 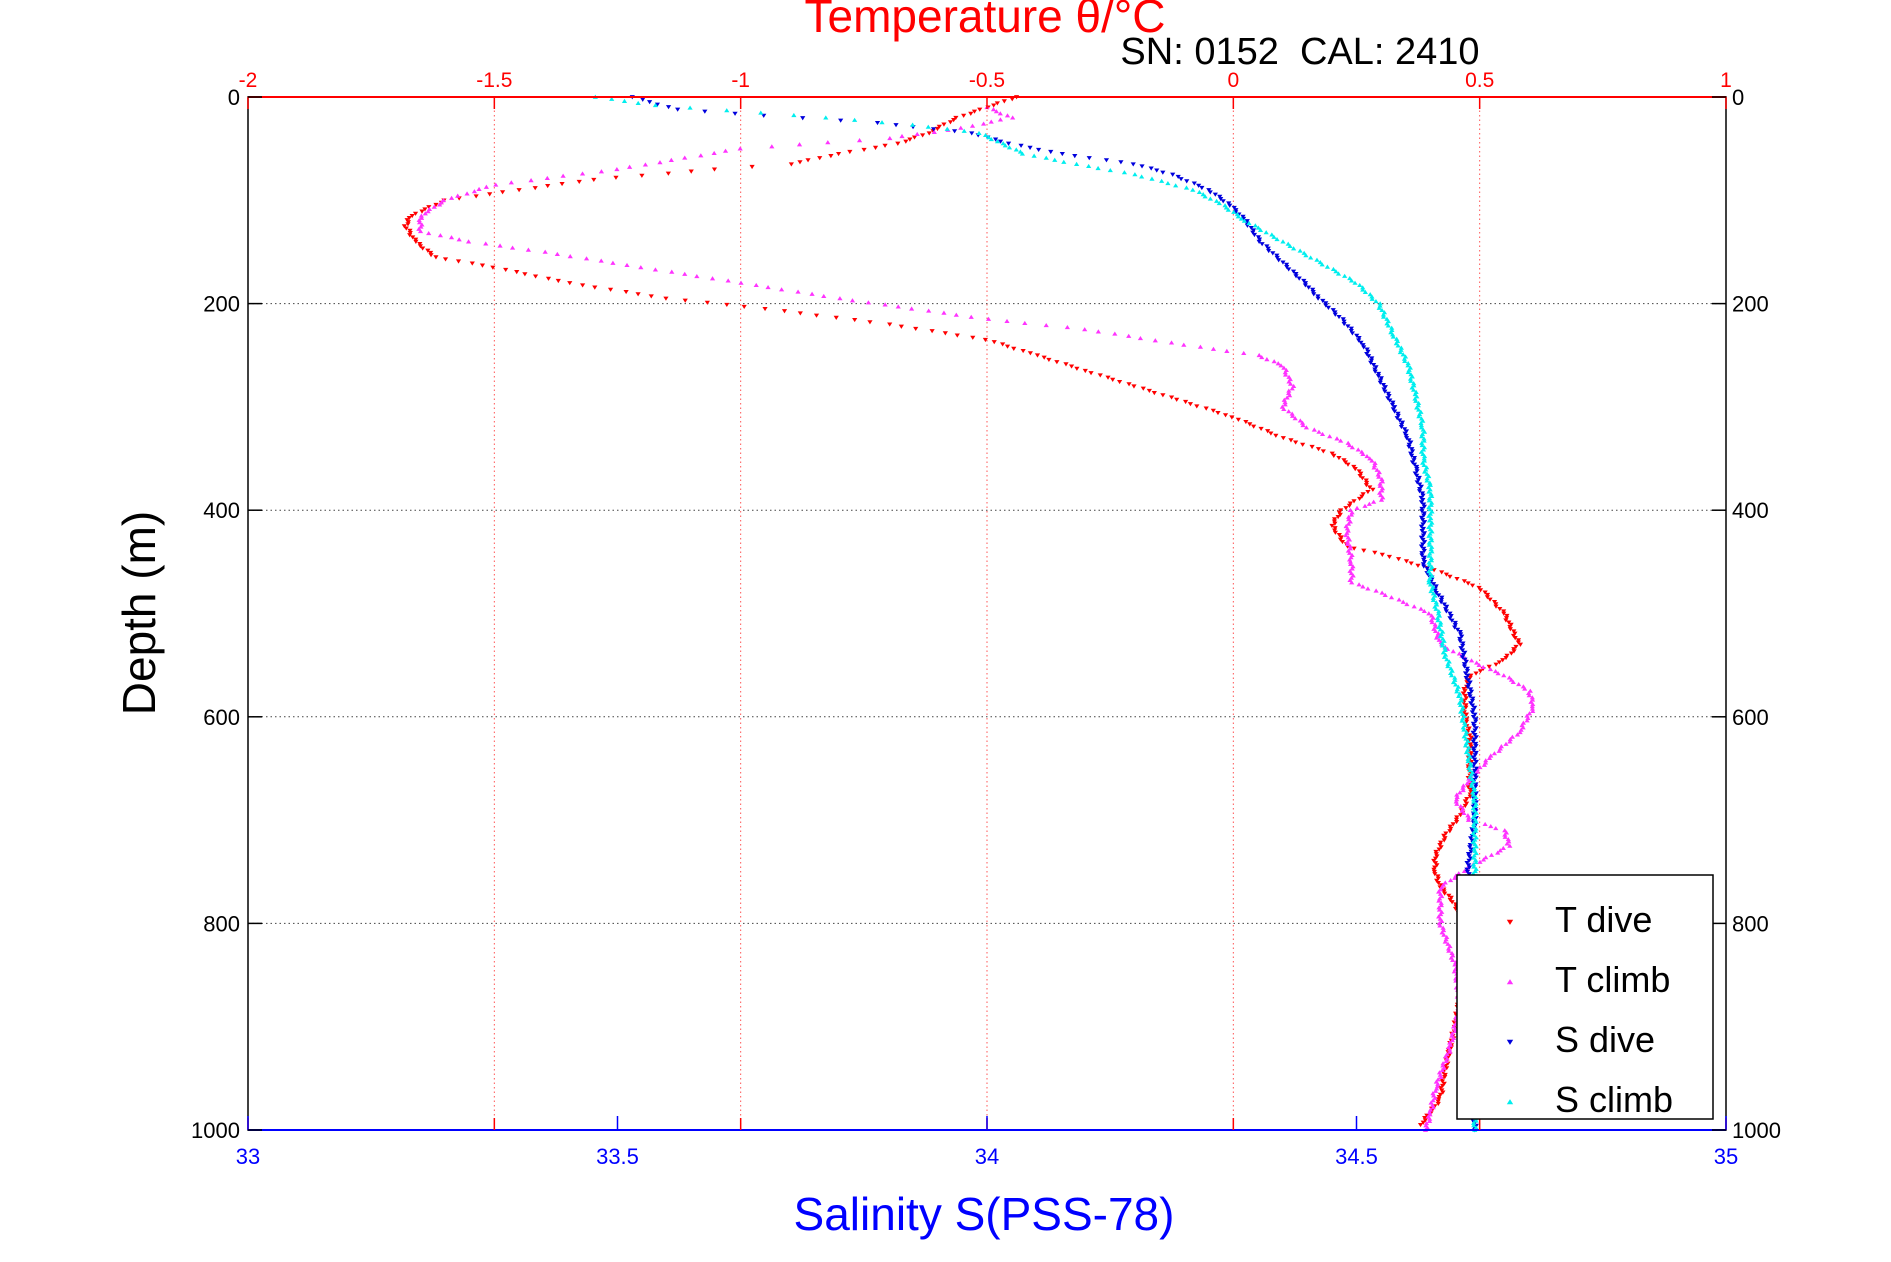 What do you see at coordinates (1585, 997) in the screenshot?
I see `legend: T dive T climb S dive S climb` at bounding box center [1585, 997].